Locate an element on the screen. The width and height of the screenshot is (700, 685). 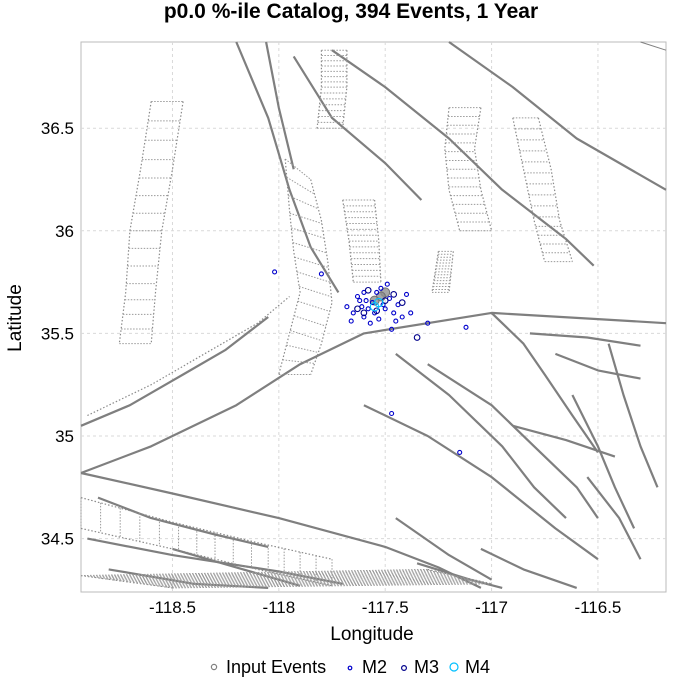
x-tick-label: -117 is located at coordinates (491, 607).